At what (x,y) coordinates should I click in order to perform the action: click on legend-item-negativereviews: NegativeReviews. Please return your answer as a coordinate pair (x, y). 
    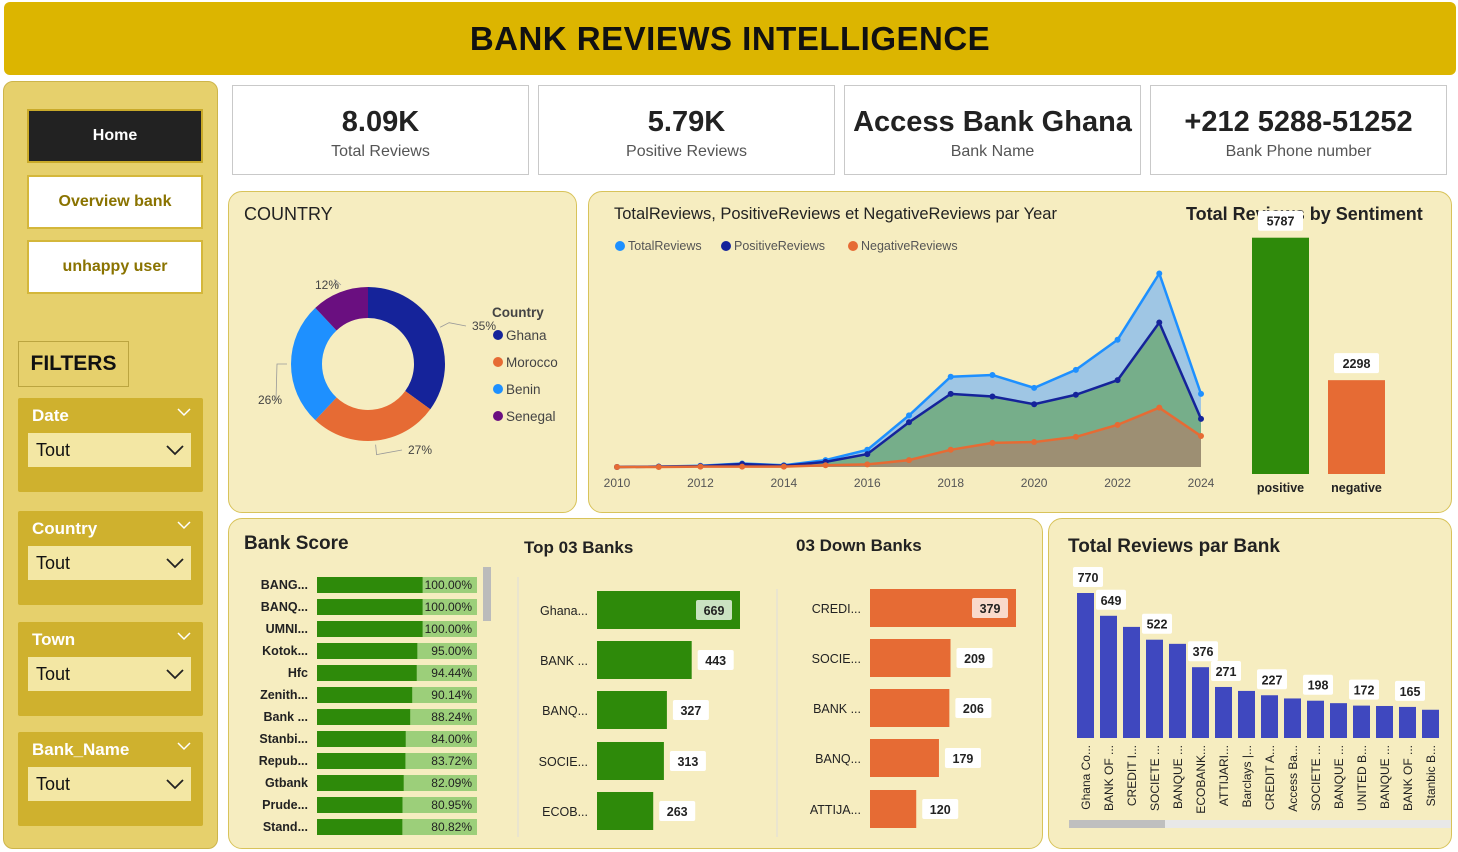
    Looking at the image, I should click on (909, 246).